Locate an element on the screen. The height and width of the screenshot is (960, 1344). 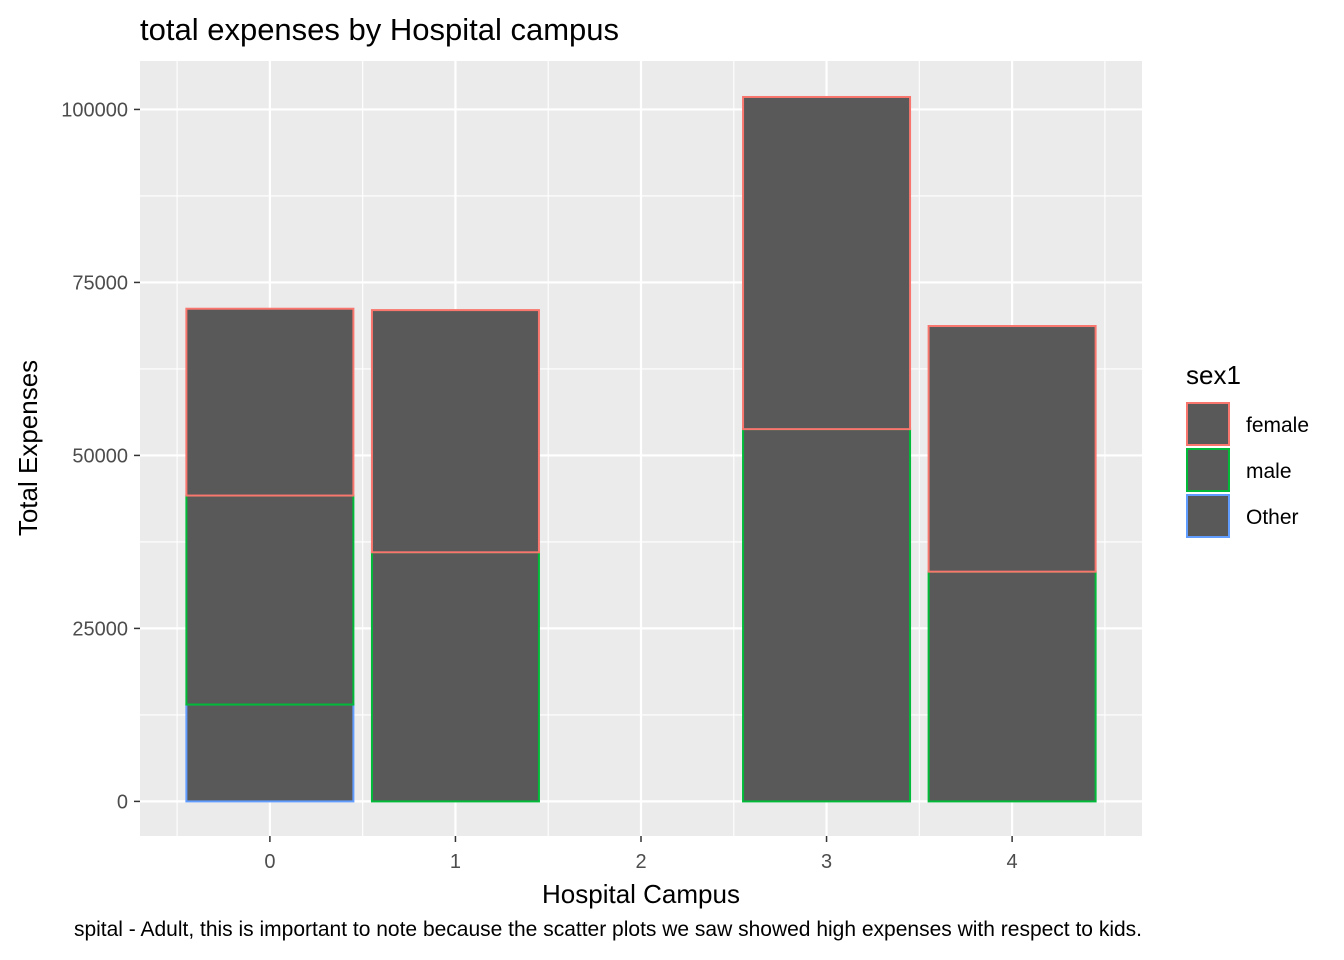
legend-label-female: female is located at coordinates (1277, 425).